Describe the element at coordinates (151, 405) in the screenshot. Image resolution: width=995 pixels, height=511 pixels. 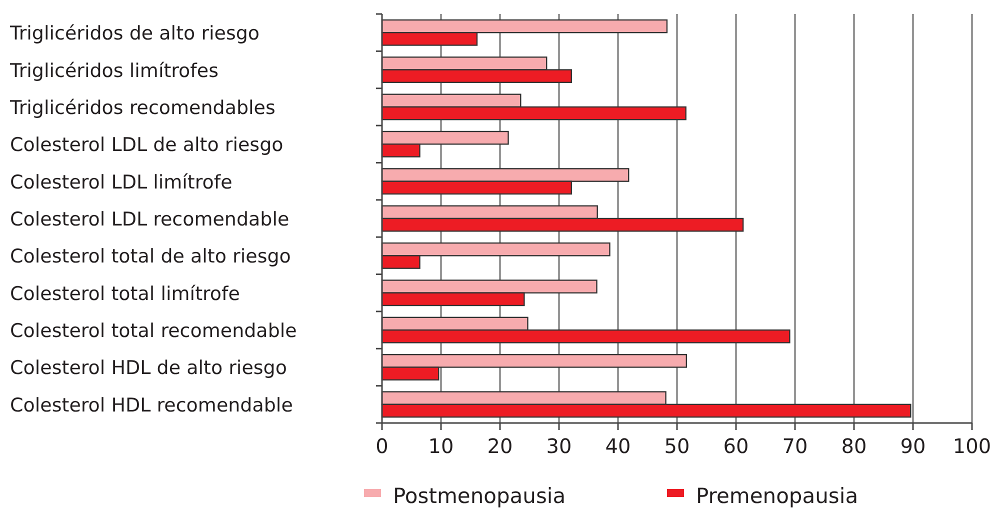
I see `y-tick-label: Colesterol HDL recomendable` at that location.